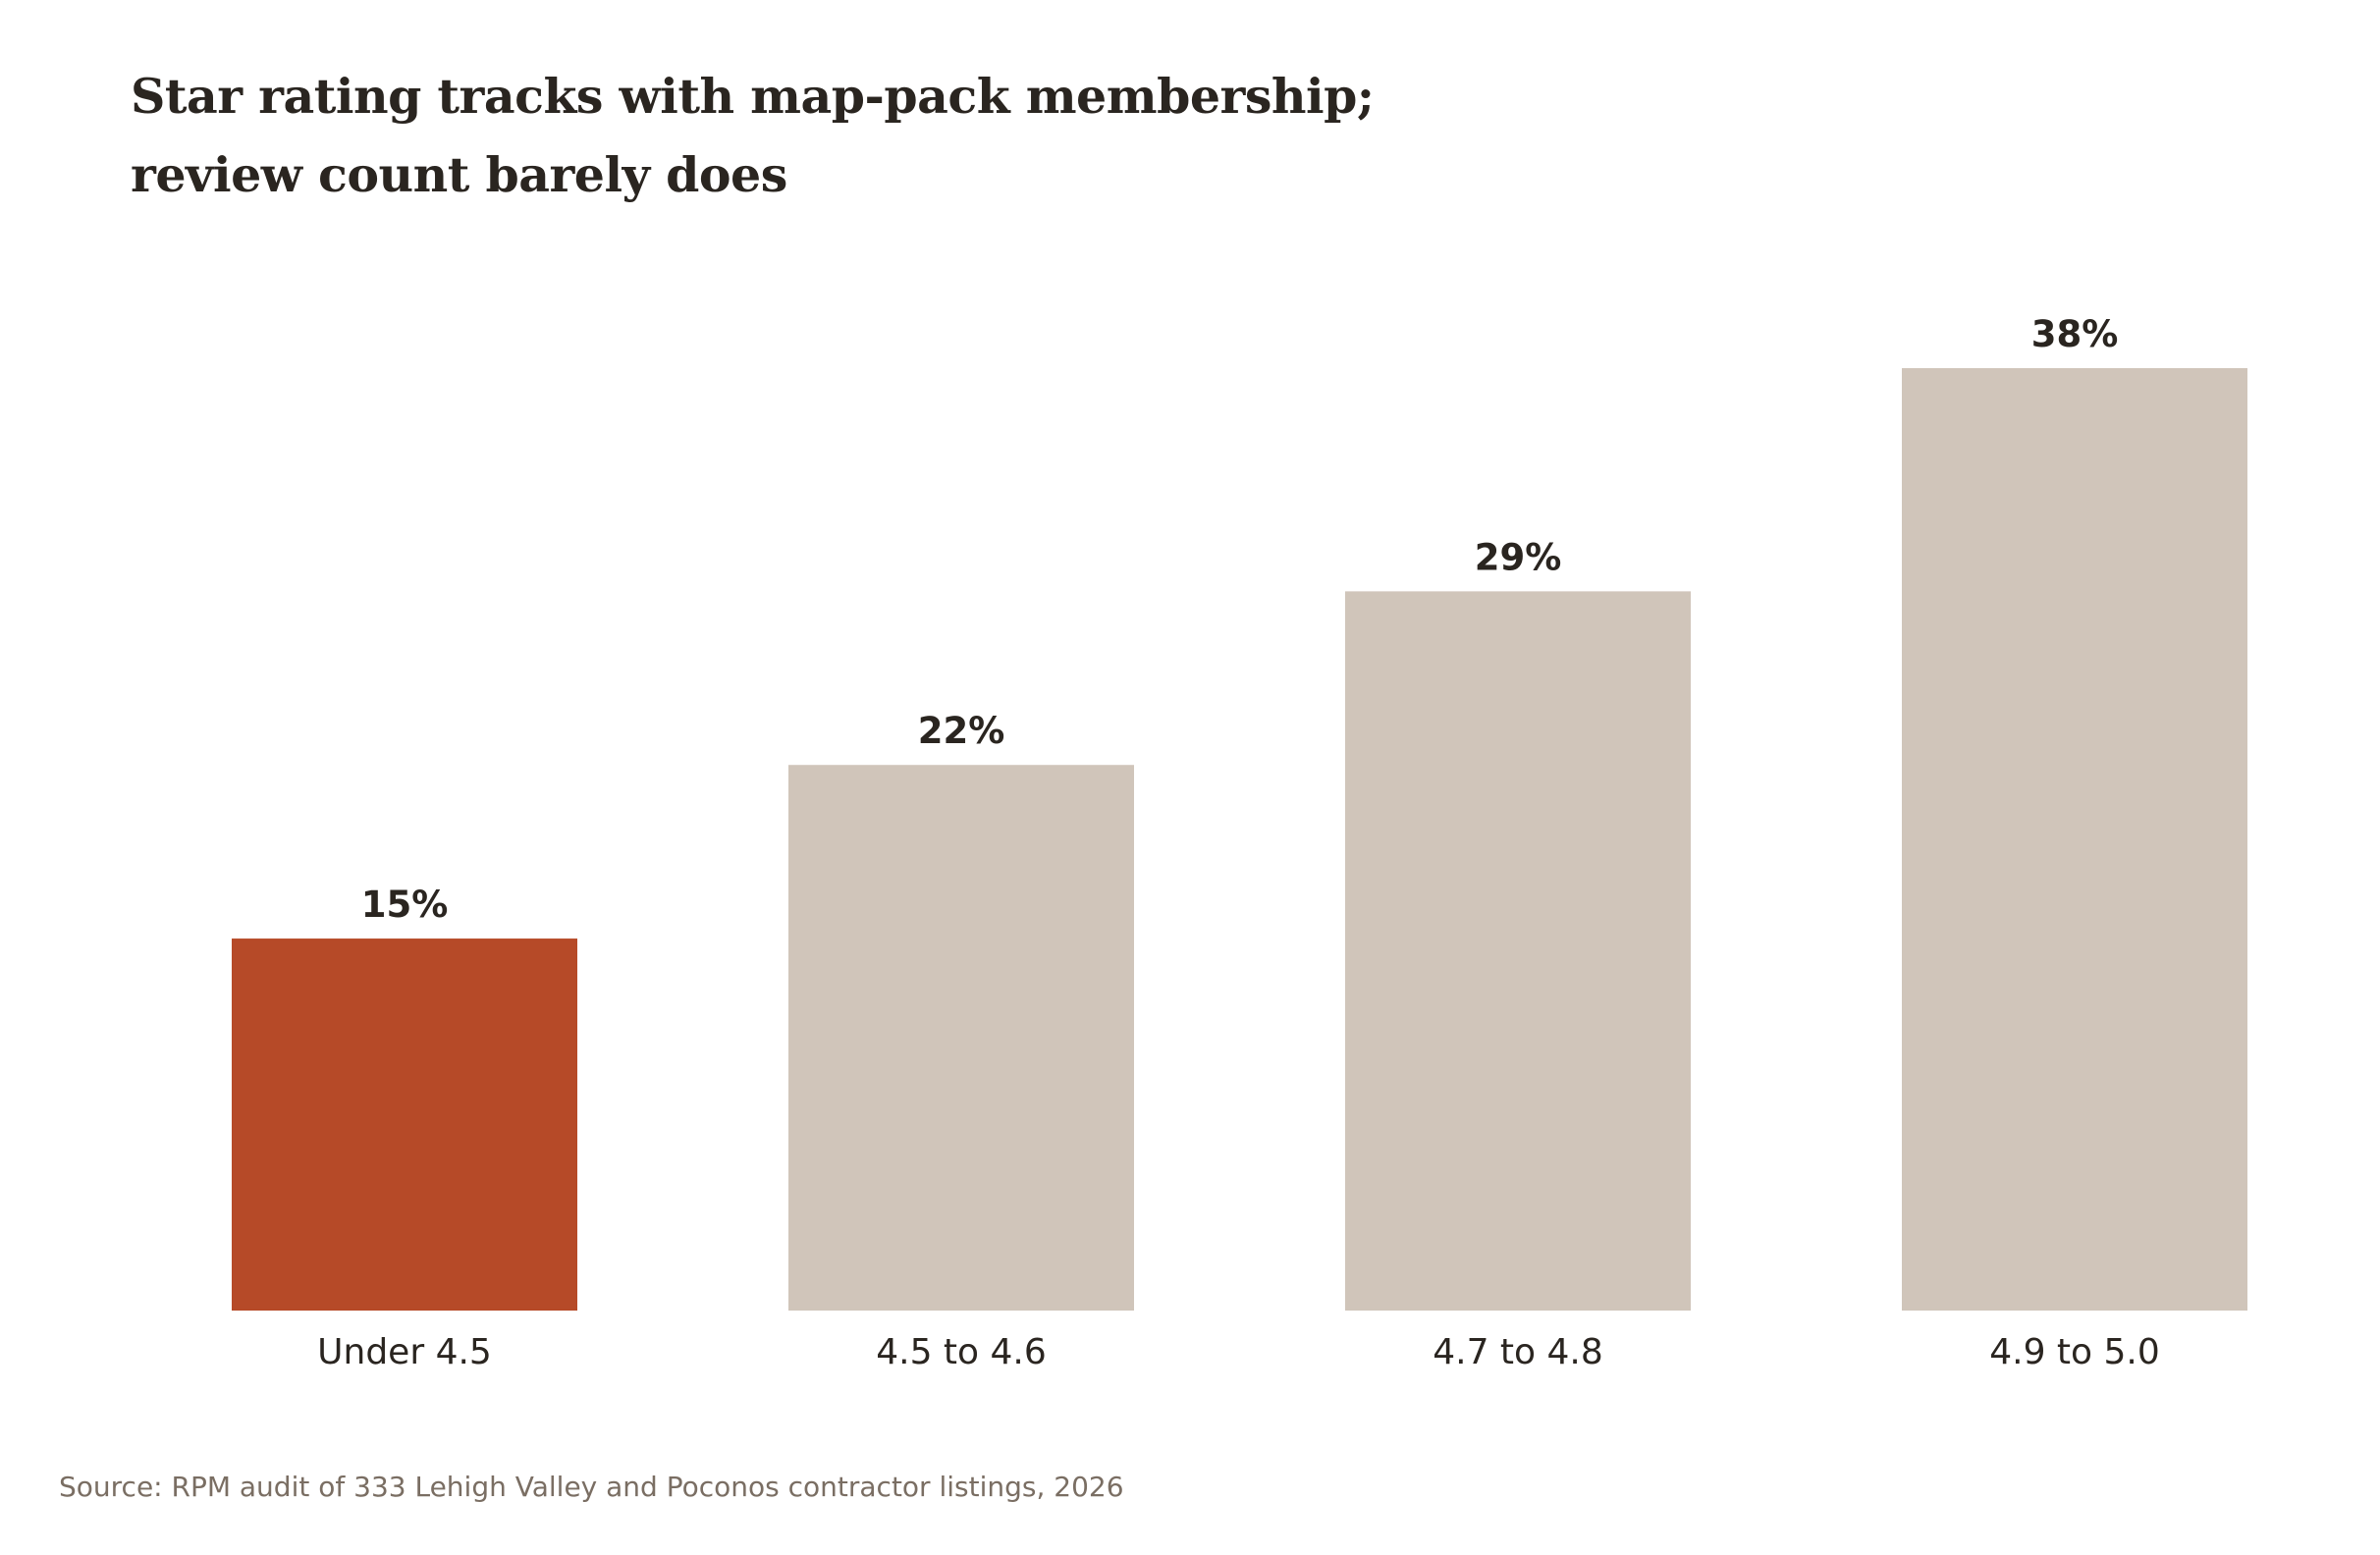  I want to click on category-label-1: Under 4.5, so click(404, 1352).